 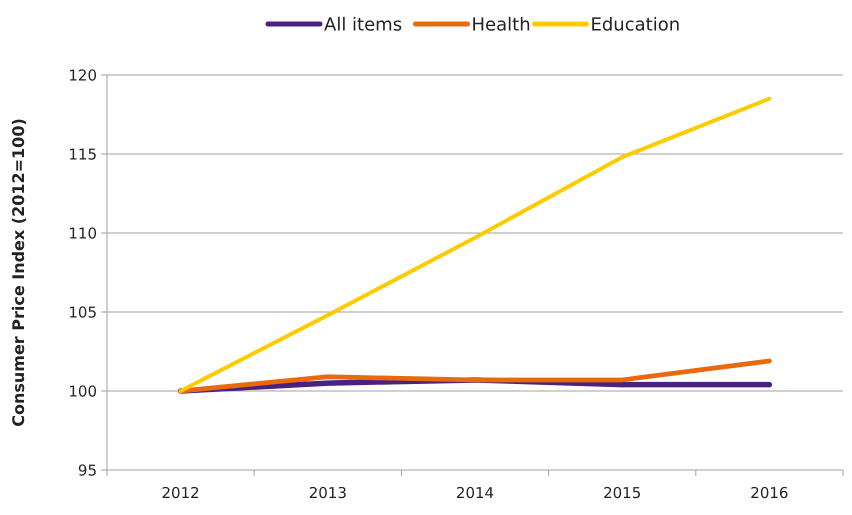 I want to click on legend-label: All items, so click(x=363, y=25).